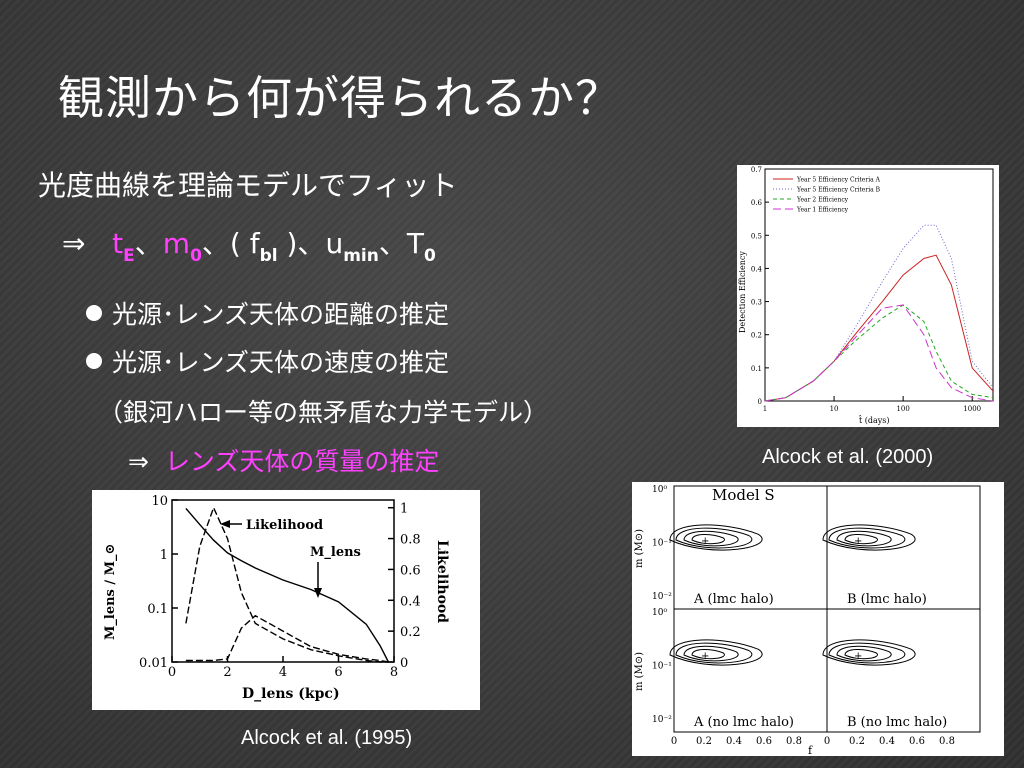 This screenshot has width=1024, height=768. What do you see at coordinates (410, 570) in the screenshot?
I see `likelihood-ytick-right-label: 0.6` at bounding box center [410, 570].